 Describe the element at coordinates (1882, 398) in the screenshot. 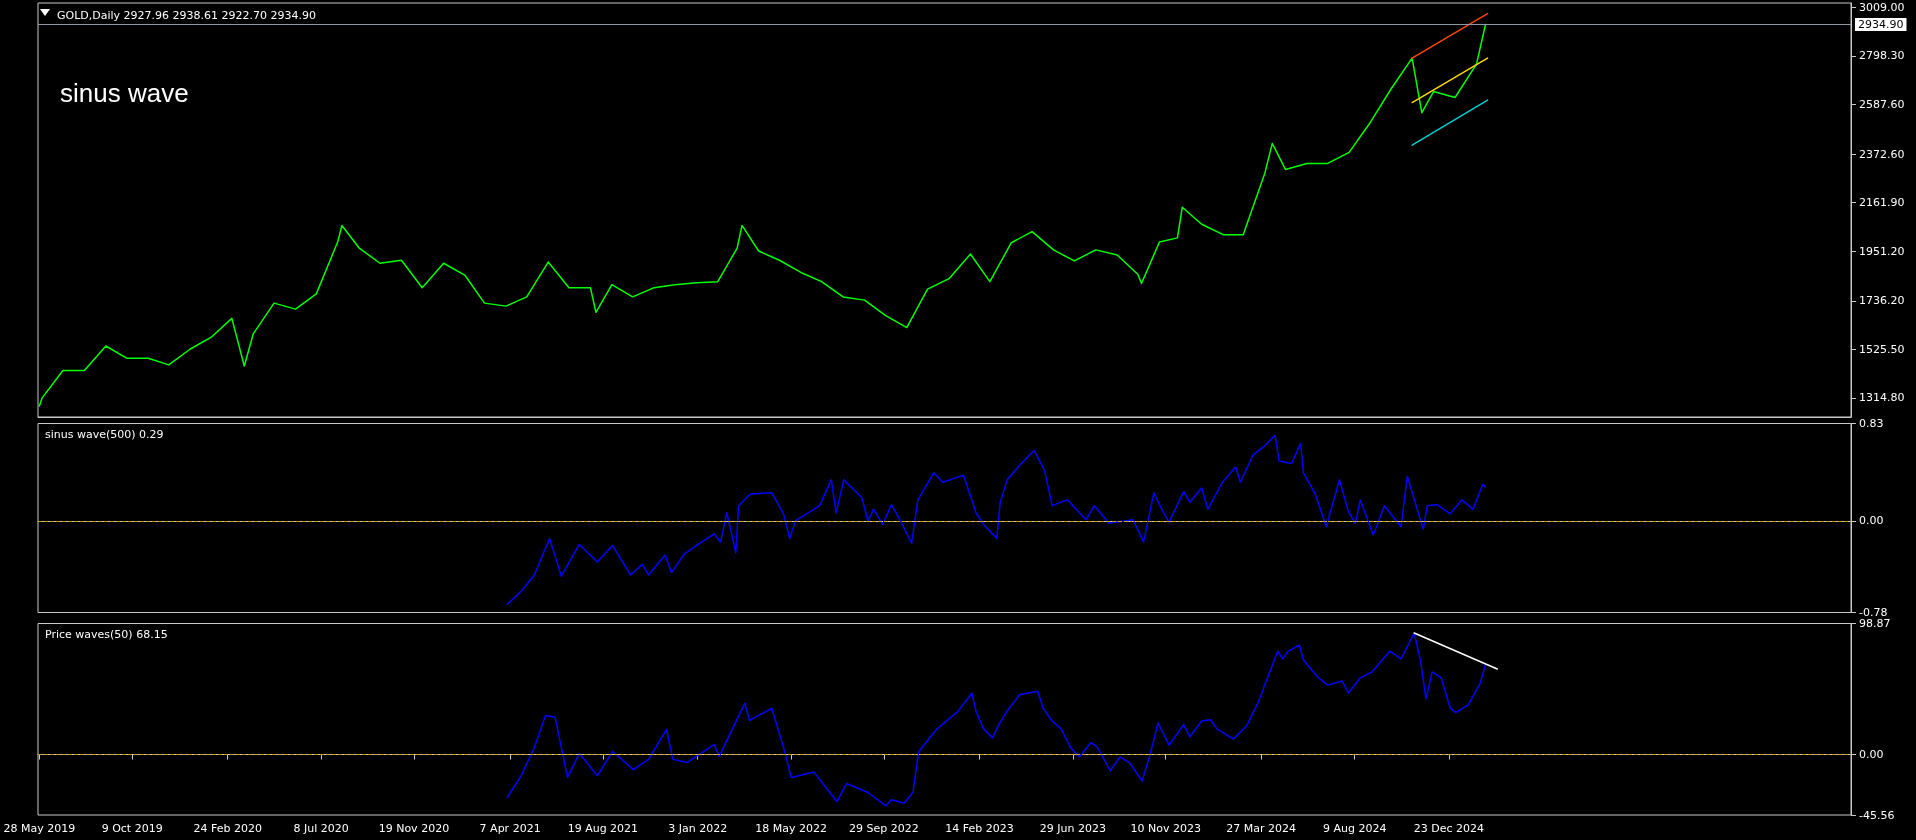

I see `y-tick-label: 1314.80` at that location.